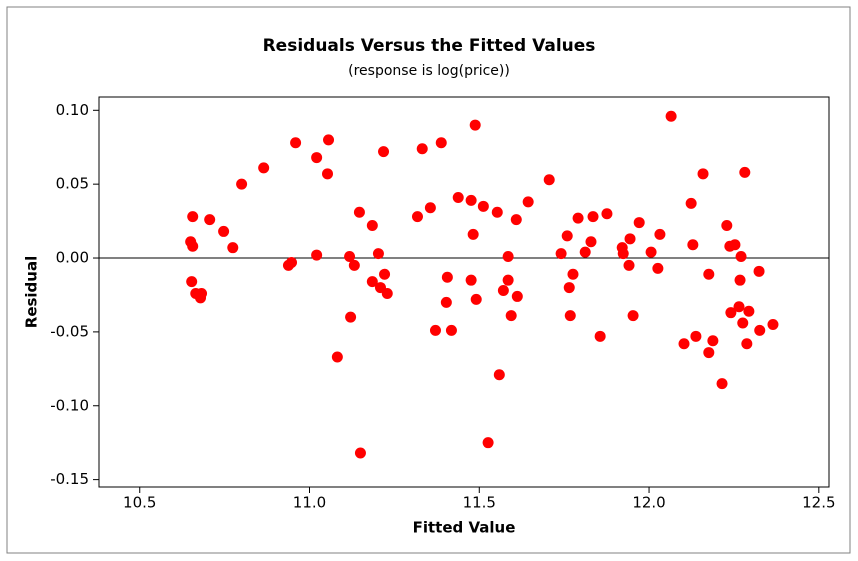 Image resolution: width=858 pixels, height=561 pixels. What do you see at coordinates (72, 184) in the screenshot?
I see `y-tick-label: 0.05` at bounding box center [72, 184].